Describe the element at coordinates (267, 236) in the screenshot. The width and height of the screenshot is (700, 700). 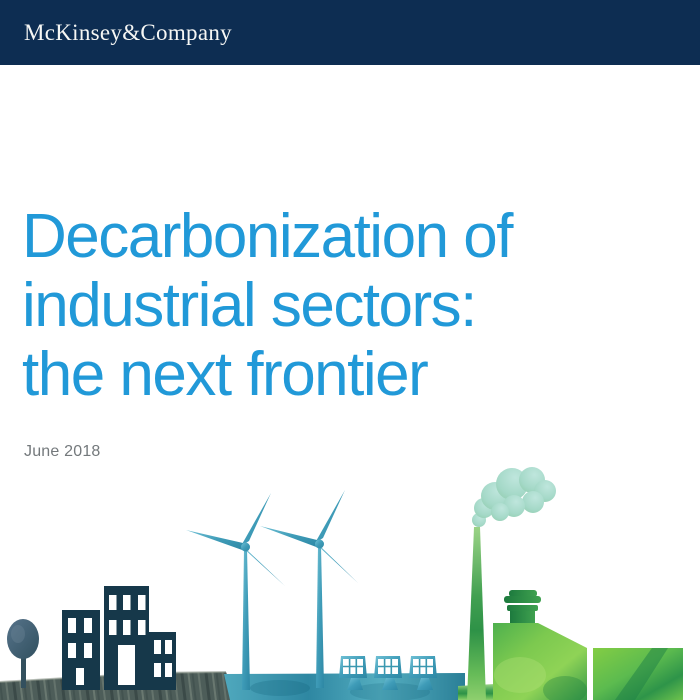
I see `title-line-1: Decarbonization of` at that location.